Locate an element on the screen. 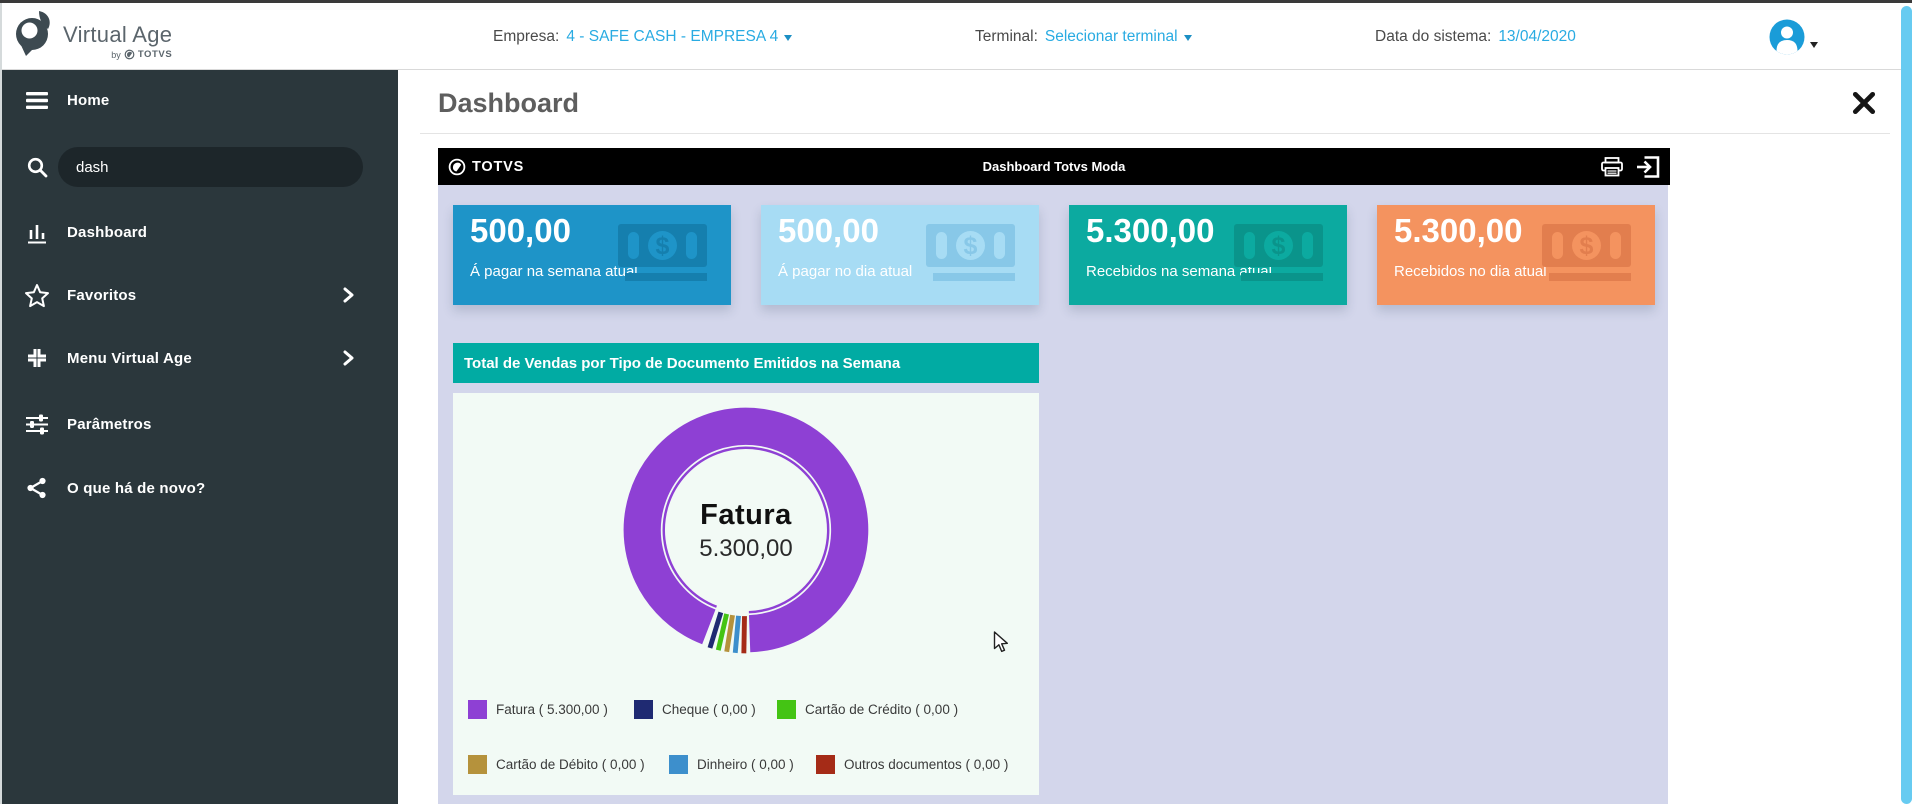 The image size is (1912, 804). legend-item-outros-documentos: Outros documentos ( 0,00 ) is located at coordinates (912, 764).